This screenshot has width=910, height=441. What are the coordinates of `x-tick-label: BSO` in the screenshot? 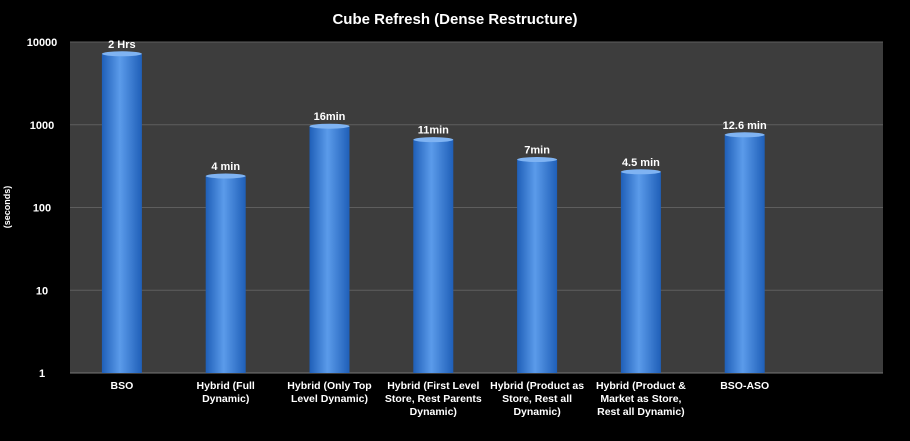 It's located at (122, 386).